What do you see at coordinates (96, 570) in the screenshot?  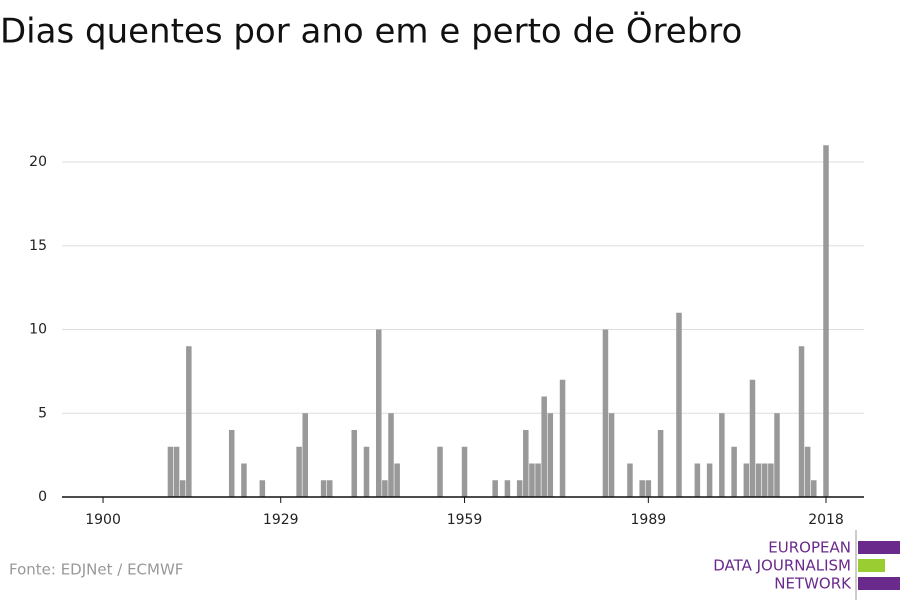 I see `source: Fonte: EDJNet / ECMWF` at bounding box center [96, 570].